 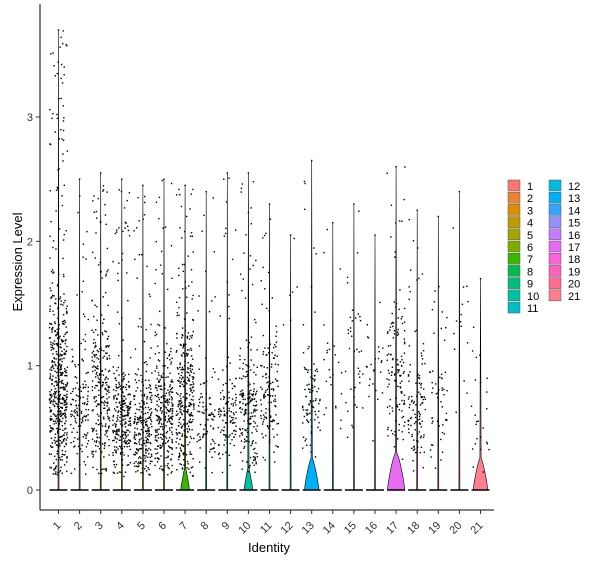 What do you see at coordinates (574, 199) in the screenshot?
I see `legend-label: 13` at bounding box center [574, 199].